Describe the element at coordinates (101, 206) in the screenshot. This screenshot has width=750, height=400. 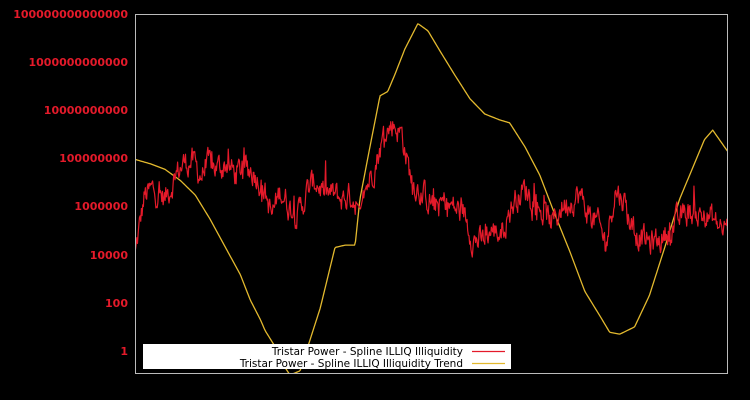
I see `y-tick-label: 1000000` at that location.